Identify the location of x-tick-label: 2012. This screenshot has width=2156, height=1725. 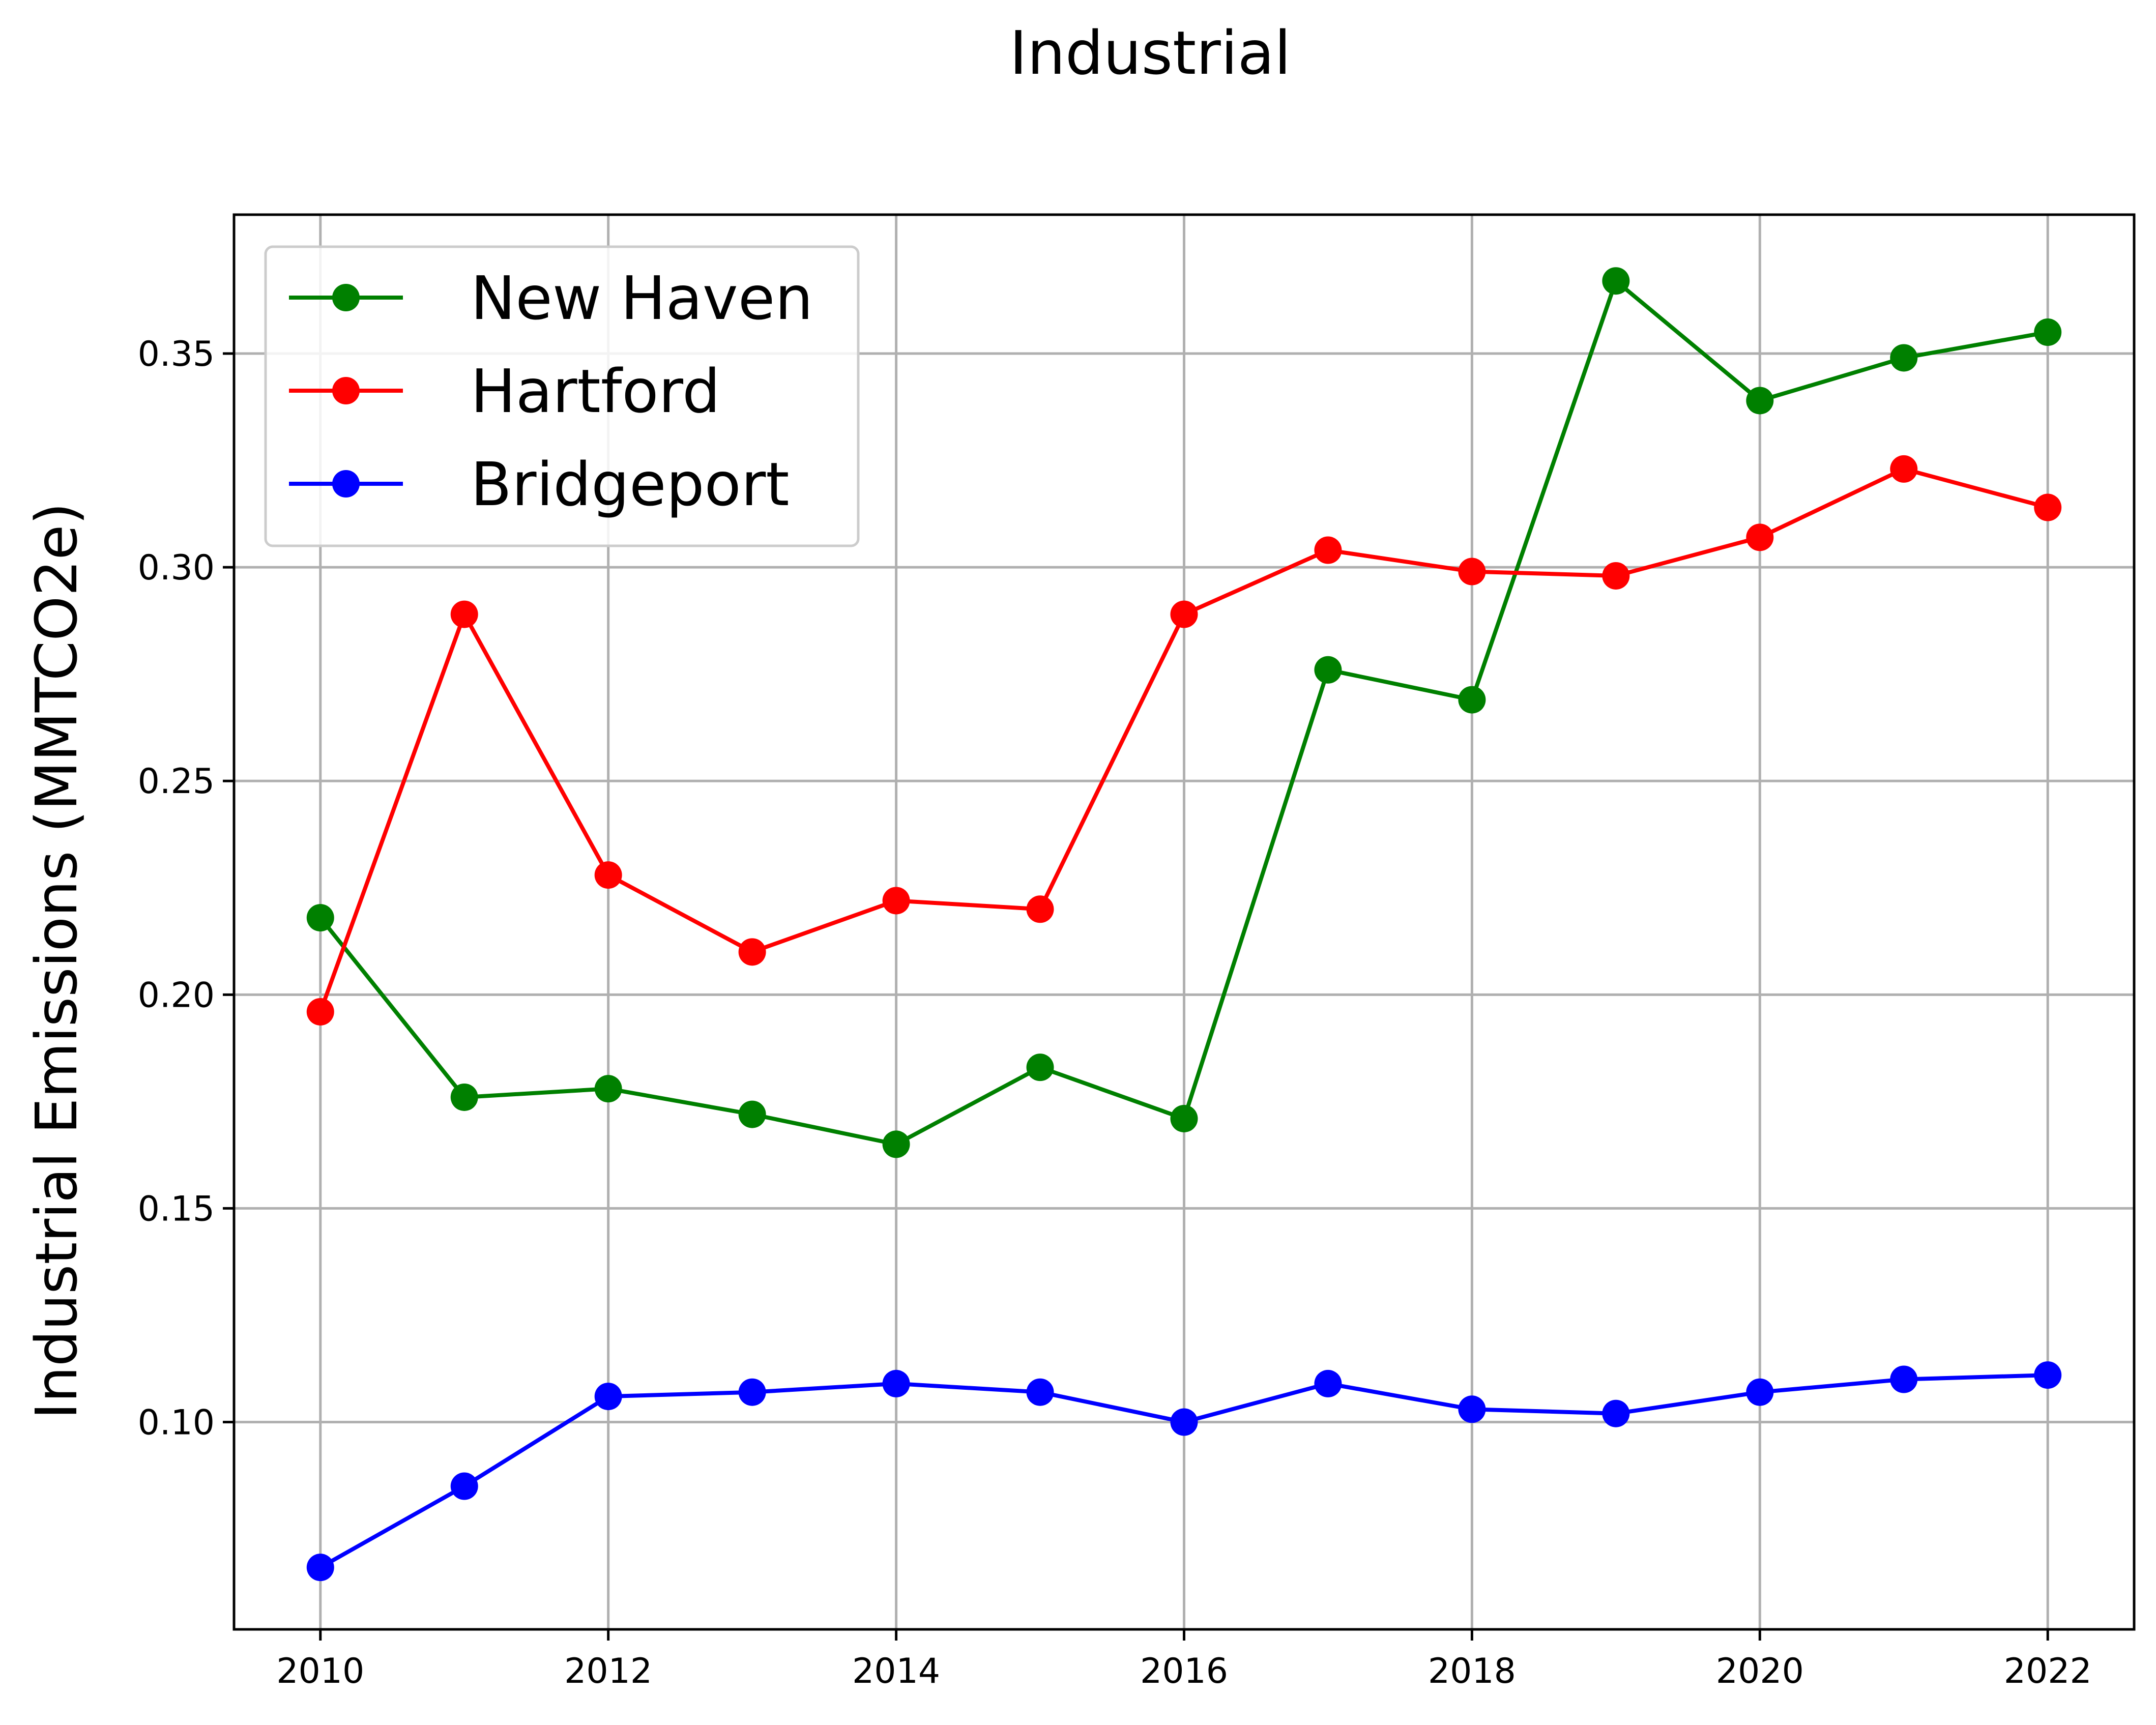
(608, 1671).